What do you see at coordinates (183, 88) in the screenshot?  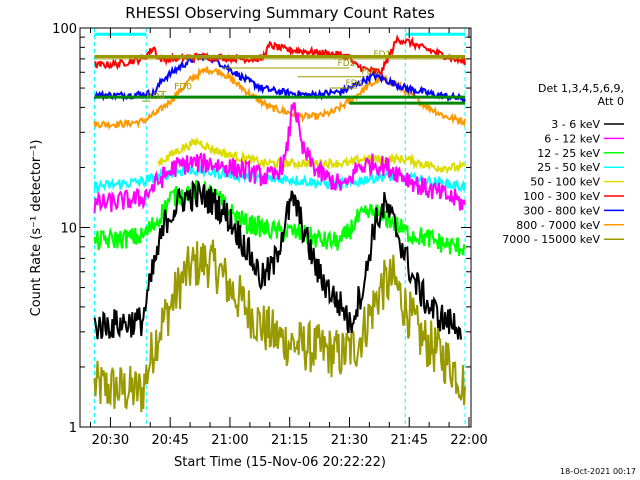 I see `flag-label-fd0: FD0` at bounding box center [183, 88].